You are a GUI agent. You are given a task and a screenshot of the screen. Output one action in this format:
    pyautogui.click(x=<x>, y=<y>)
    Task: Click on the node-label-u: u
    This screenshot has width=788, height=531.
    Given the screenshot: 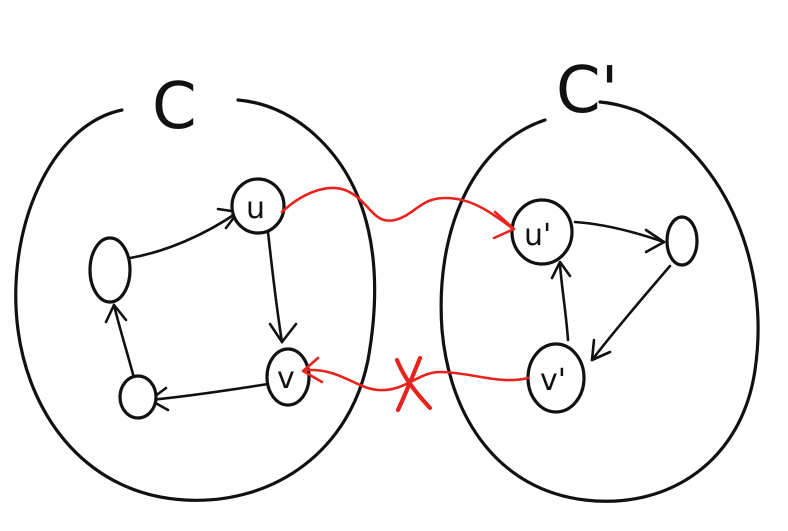 What is the action you would take?
    pyautogui.click(x=255, y=208)
    